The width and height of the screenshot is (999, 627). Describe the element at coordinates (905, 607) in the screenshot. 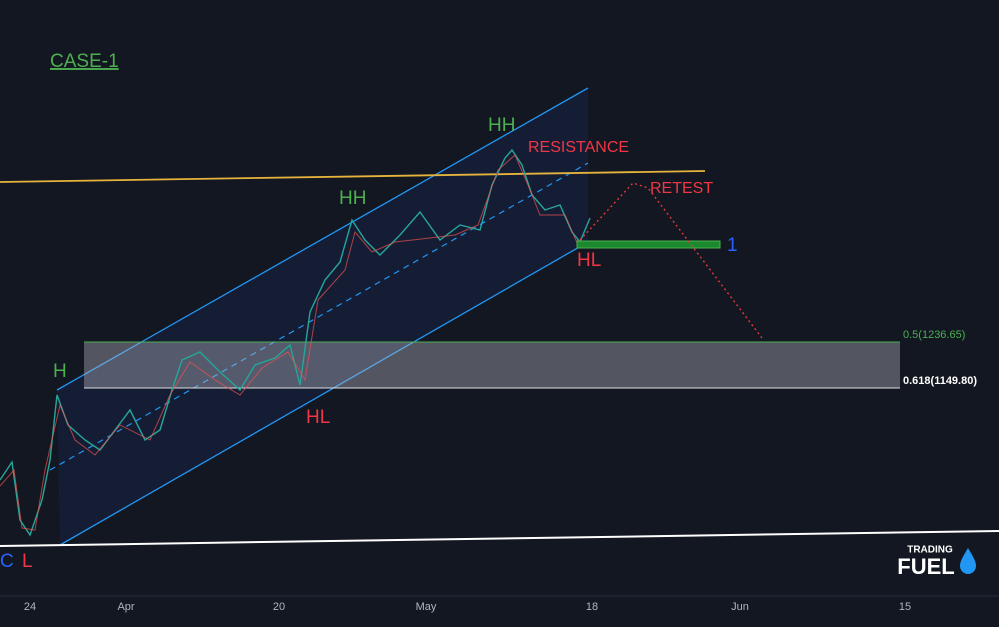

I see `x-tick-label: 15` at that location.